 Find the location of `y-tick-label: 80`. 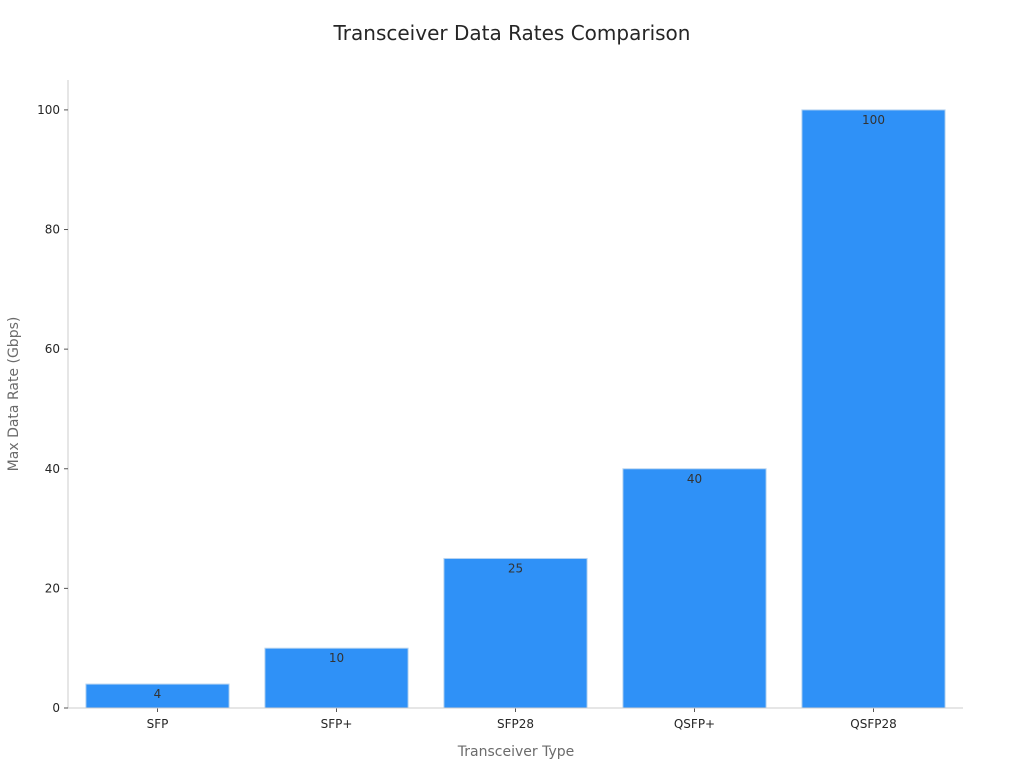

y-tick-label: 80 is located at coordinates (52, 230).